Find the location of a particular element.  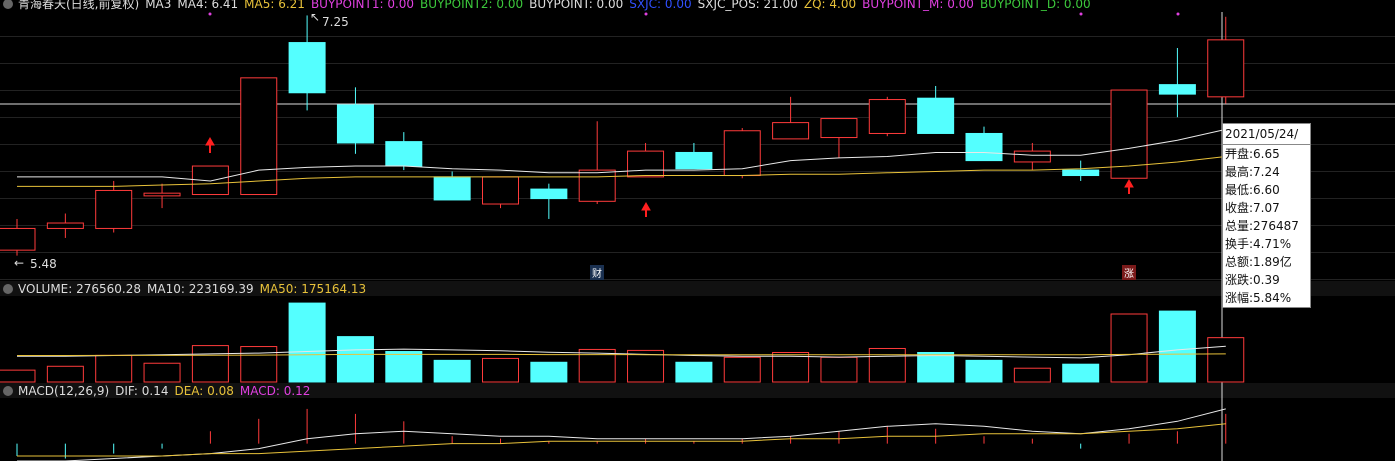

low-arrow: ← is located at coordinates (19, 263).